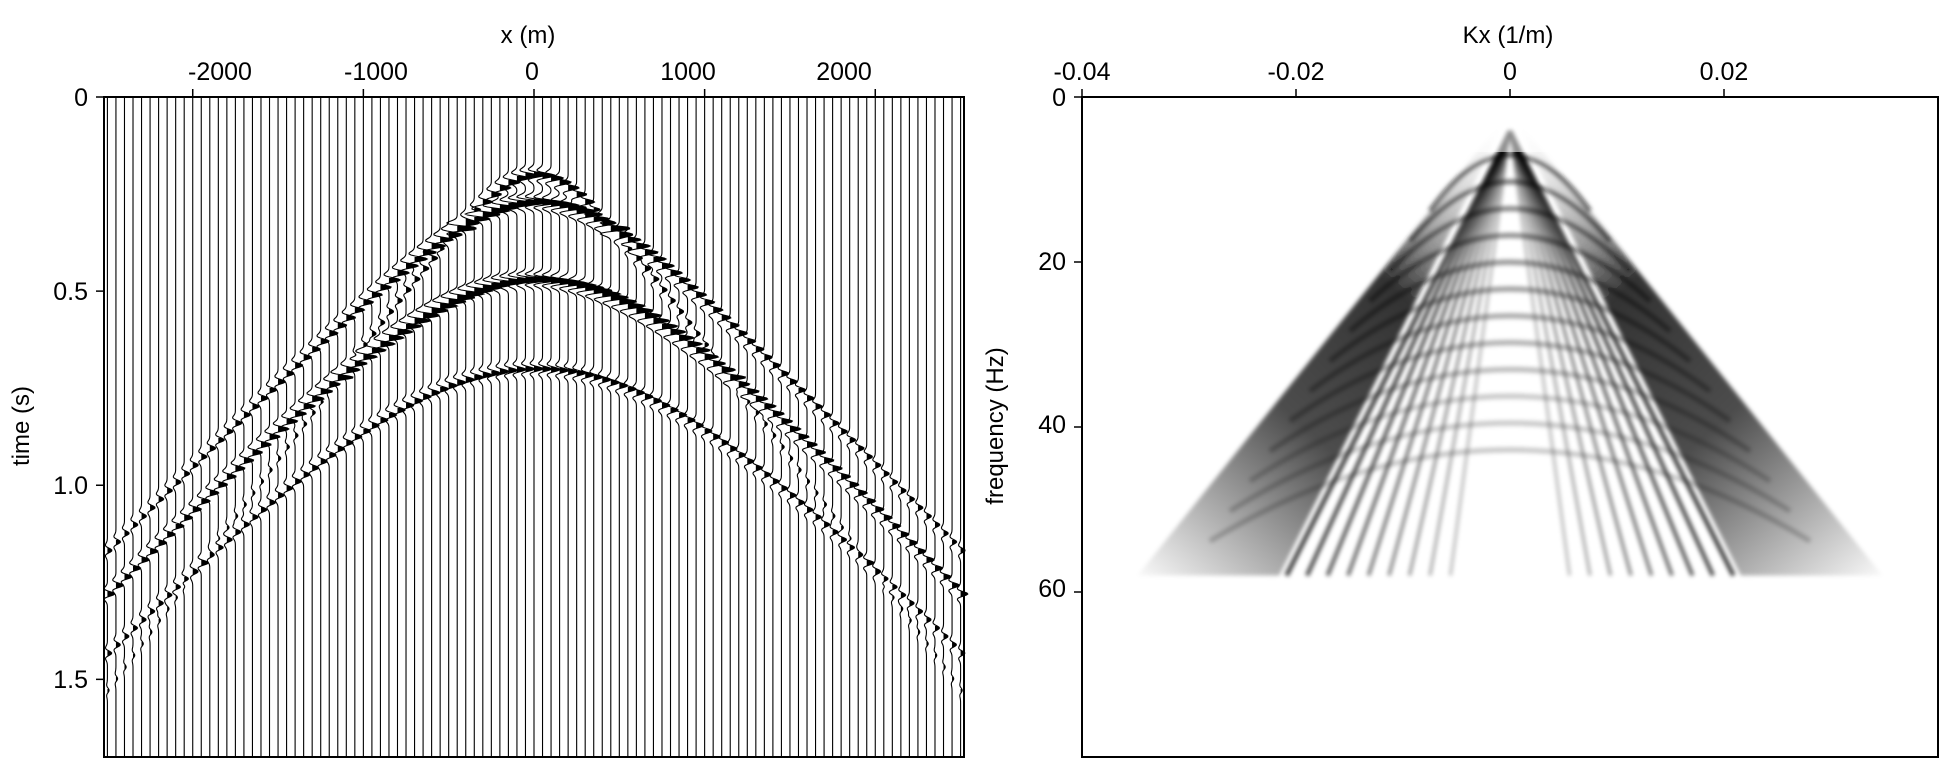 The image size is (1947, 765). What do you see at coordinates (1032, 343) in the screenshot?
I see `fk-y-axis: 0 20 40 60 frequency (Hz)` at bounding box center [1032, 343].